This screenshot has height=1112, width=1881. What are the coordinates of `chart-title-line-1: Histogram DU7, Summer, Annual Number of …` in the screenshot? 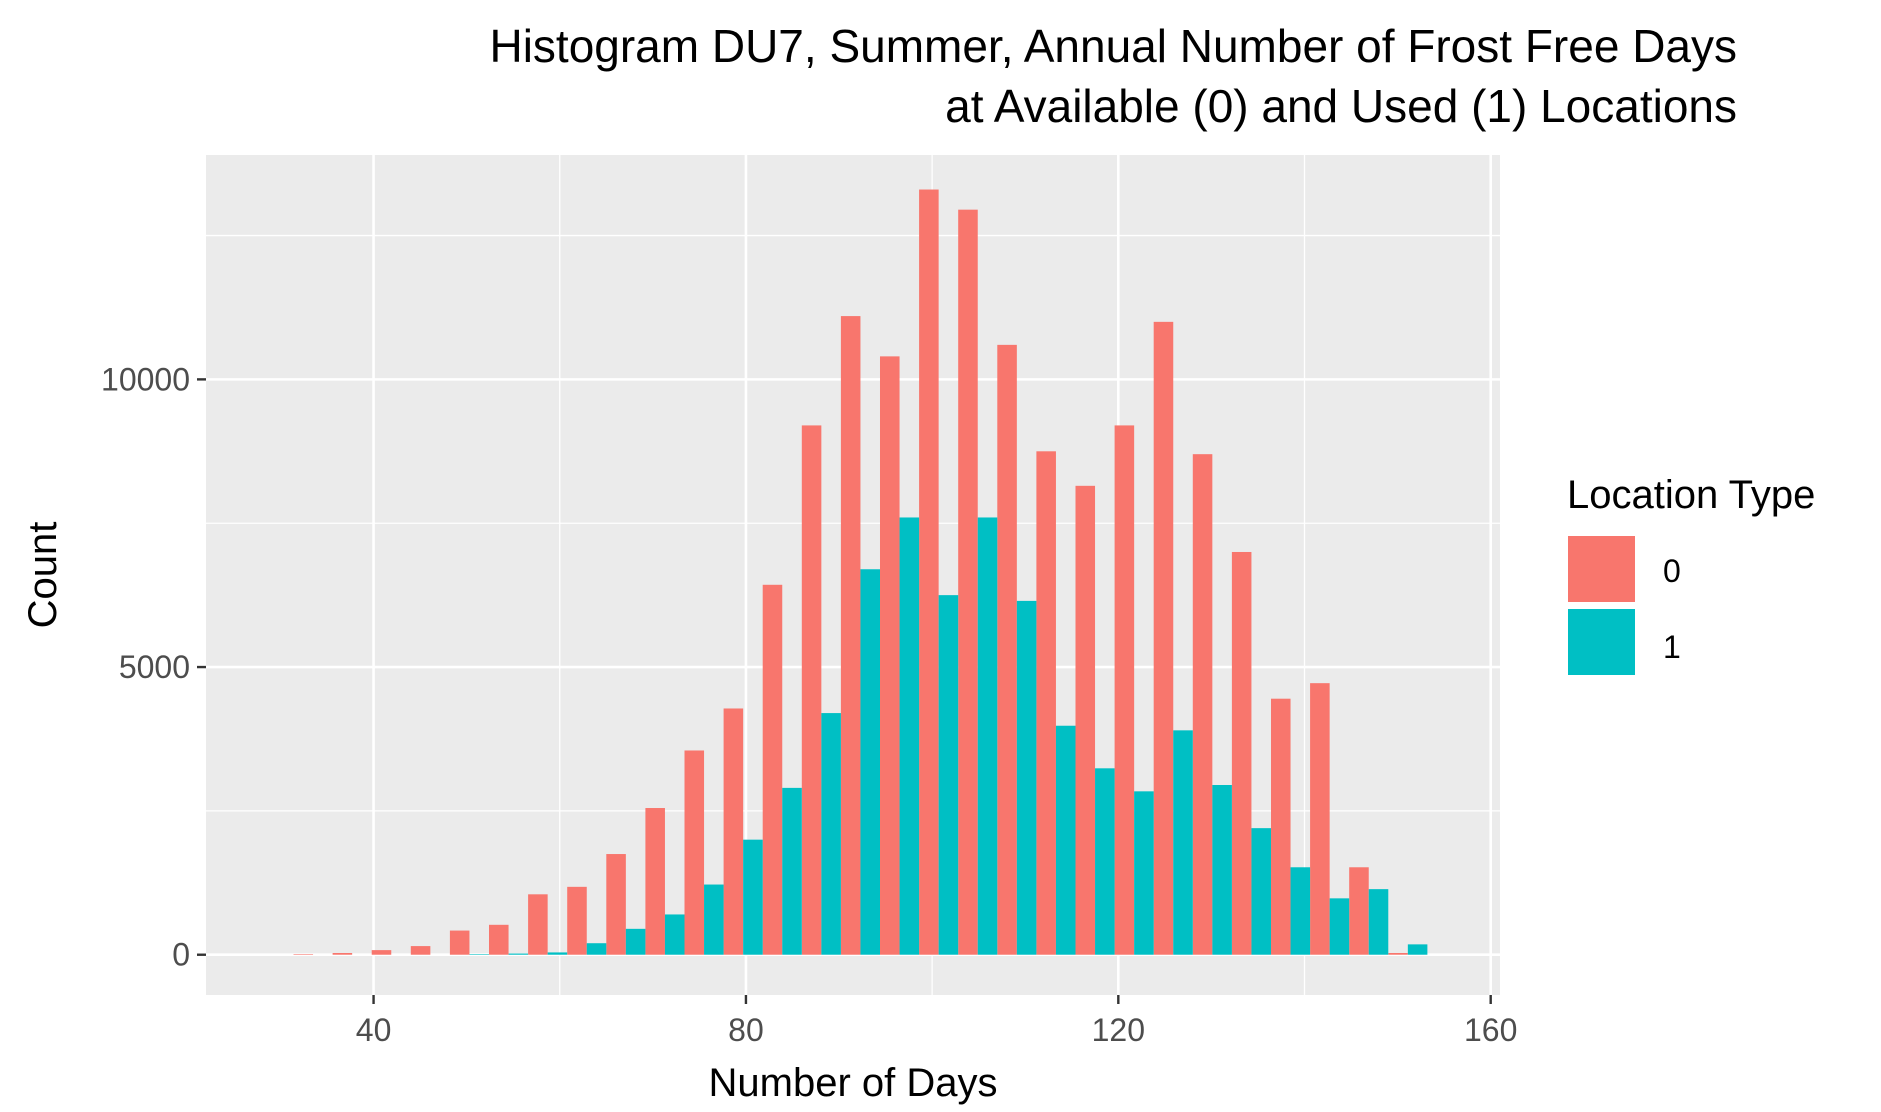 It's located at (1113, 46).